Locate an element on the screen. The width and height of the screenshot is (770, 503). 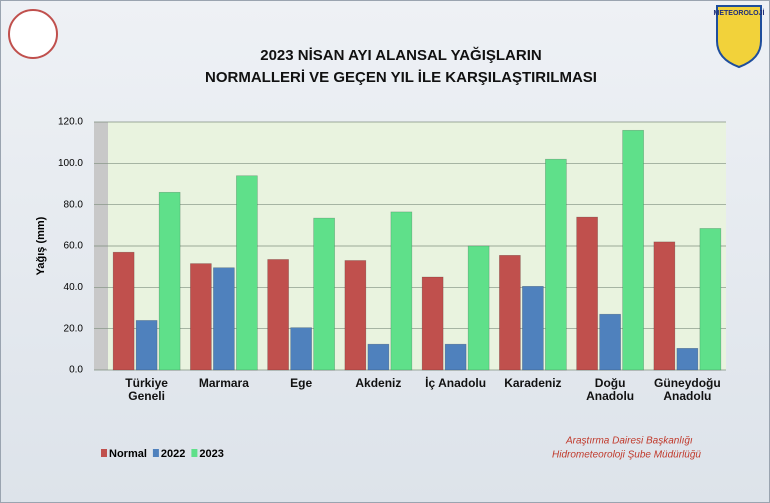
y-axis-label: Yağış (mm) is located at coordinates (41, 245).